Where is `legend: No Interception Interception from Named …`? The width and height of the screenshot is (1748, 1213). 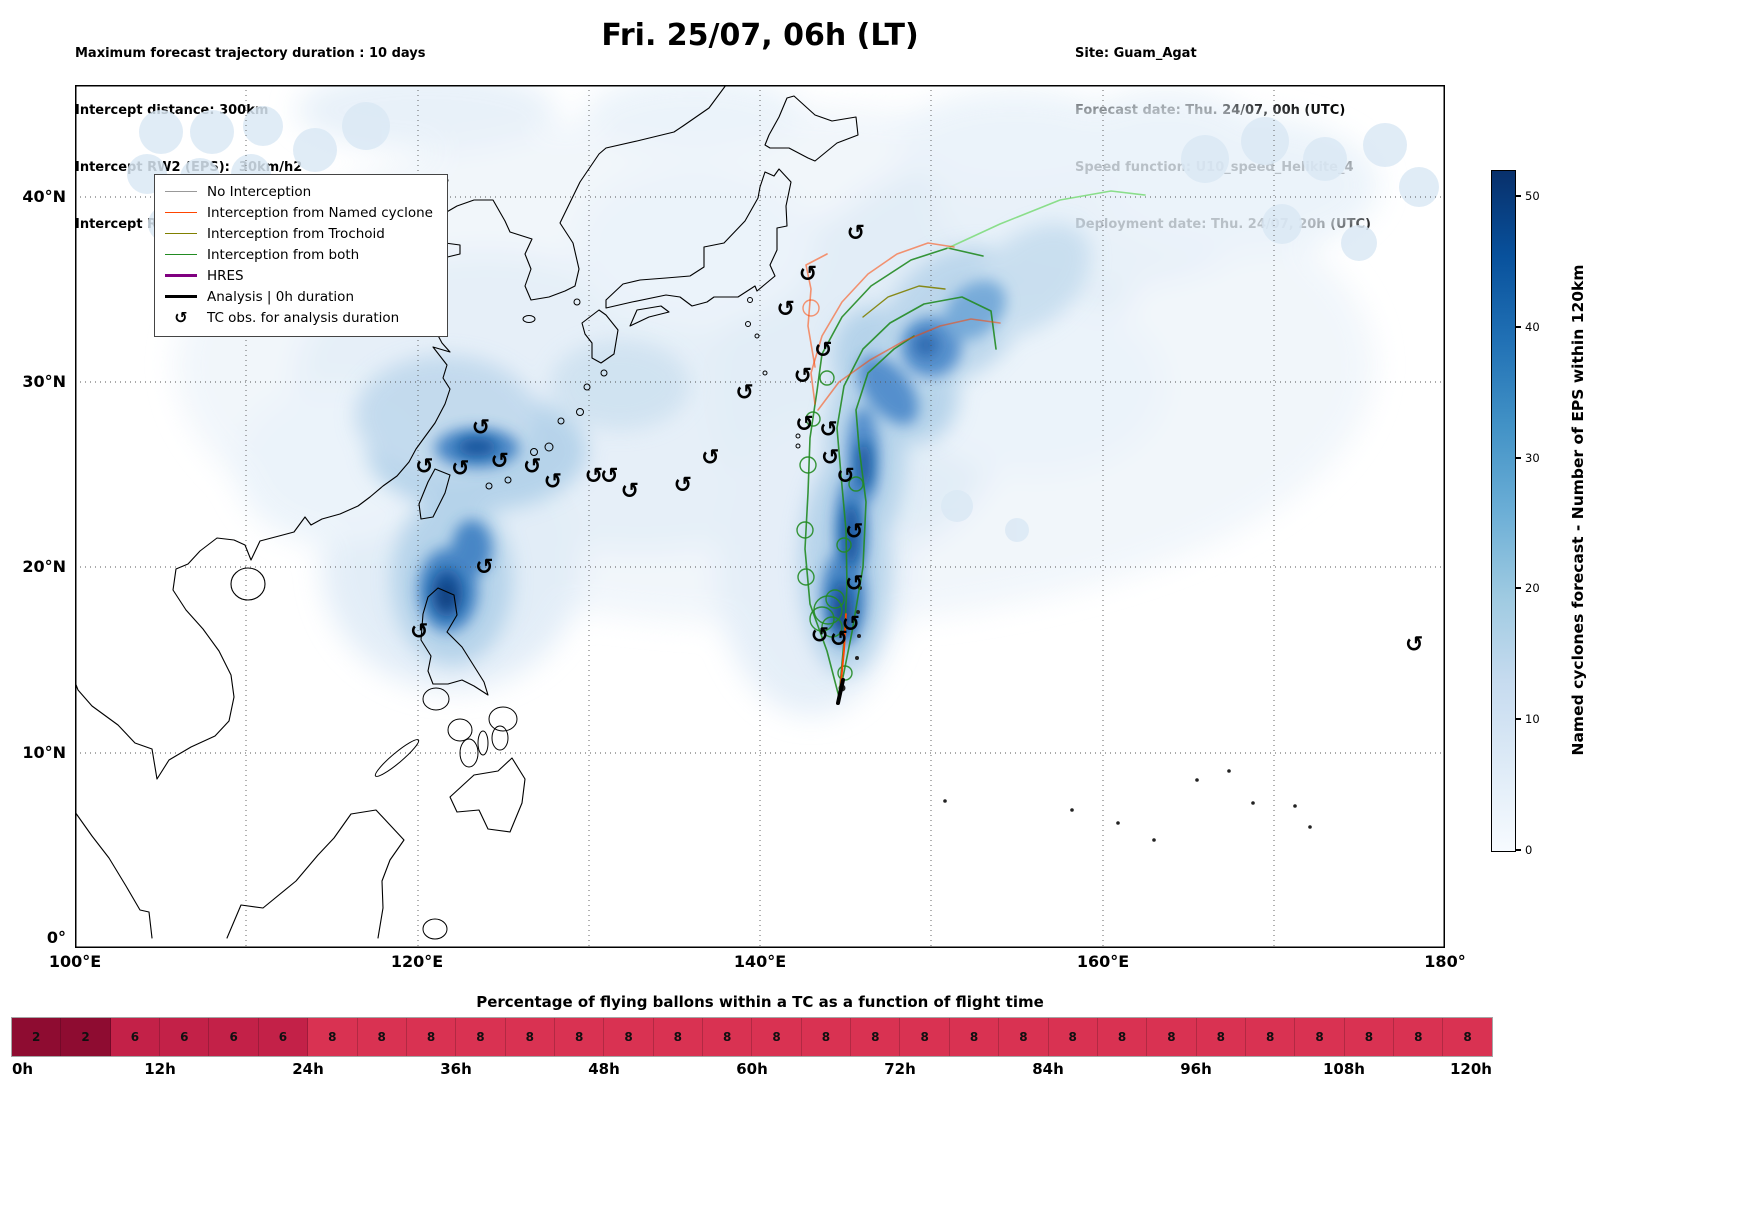 legend: No Interception Interception from Named … is located at coordinates (301, 255).